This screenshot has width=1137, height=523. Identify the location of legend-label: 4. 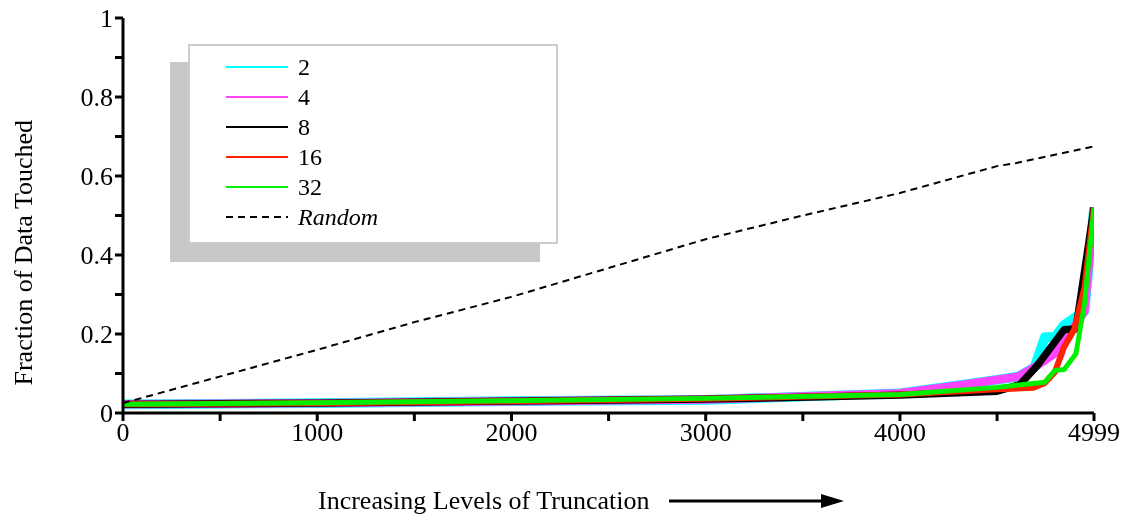
(304, 97).